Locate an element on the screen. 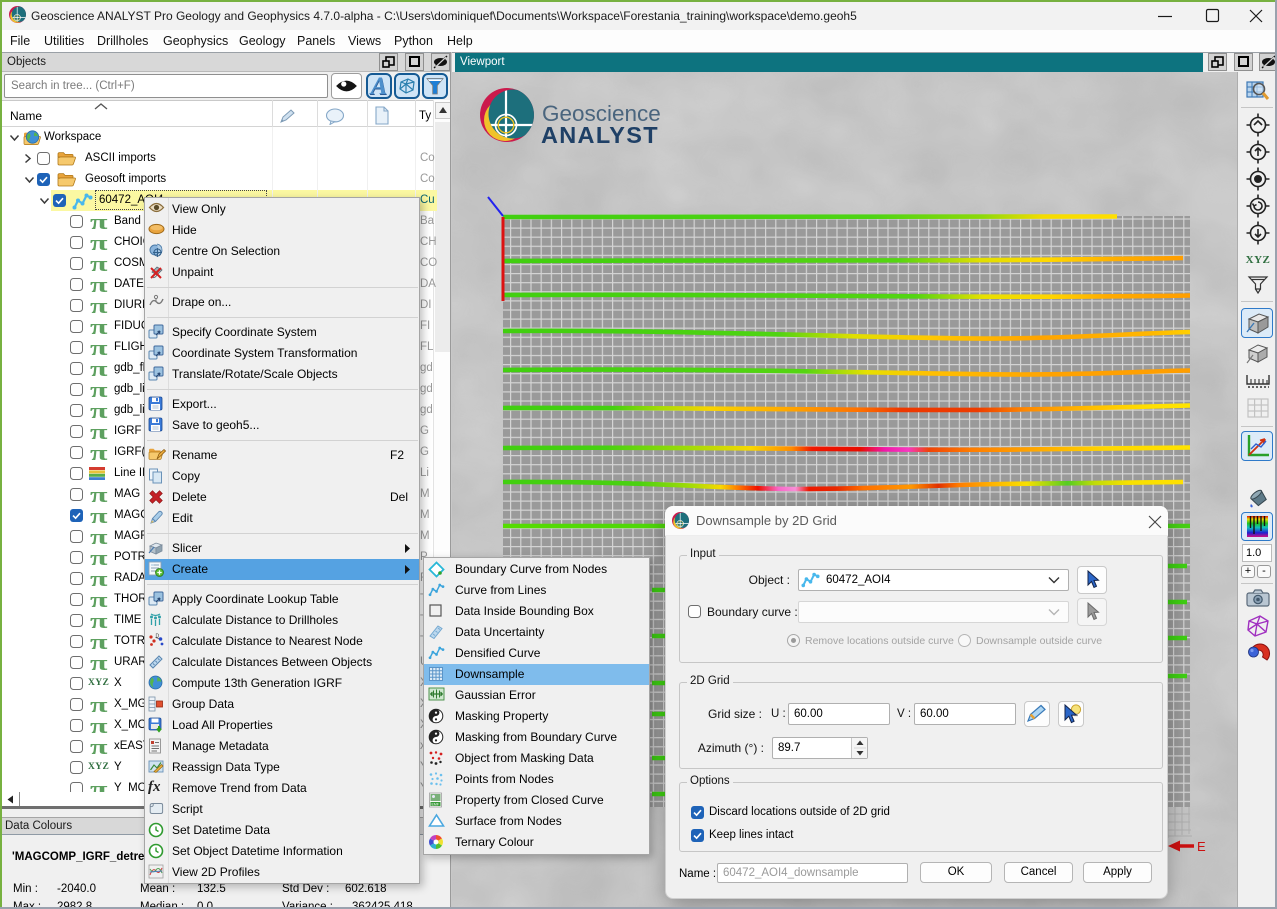 This screenshot has width=1277, height=909. svg-text: D is located at coordinates (158, 637).